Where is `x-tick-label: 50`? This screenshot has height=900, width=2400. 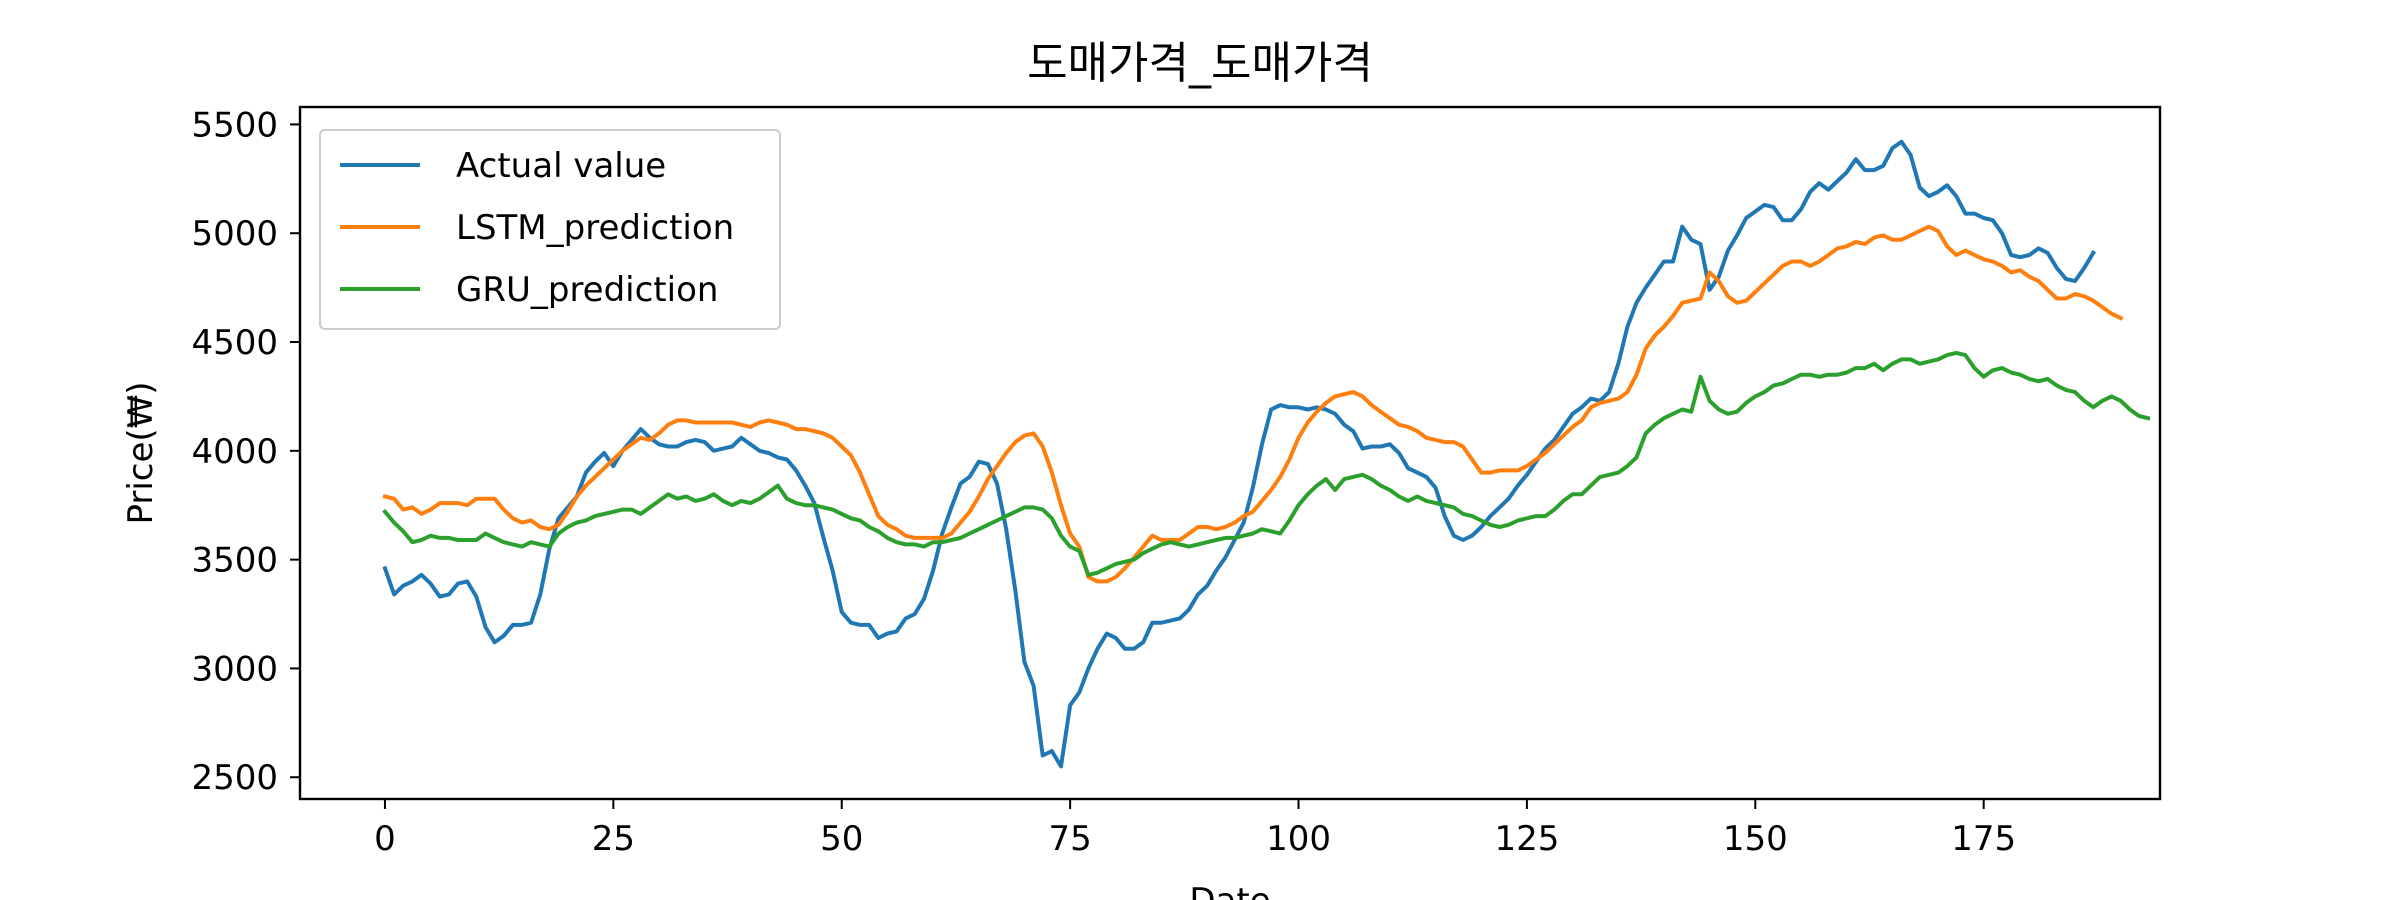 x-tick-label: 50 is located at coordinates (841, 839).